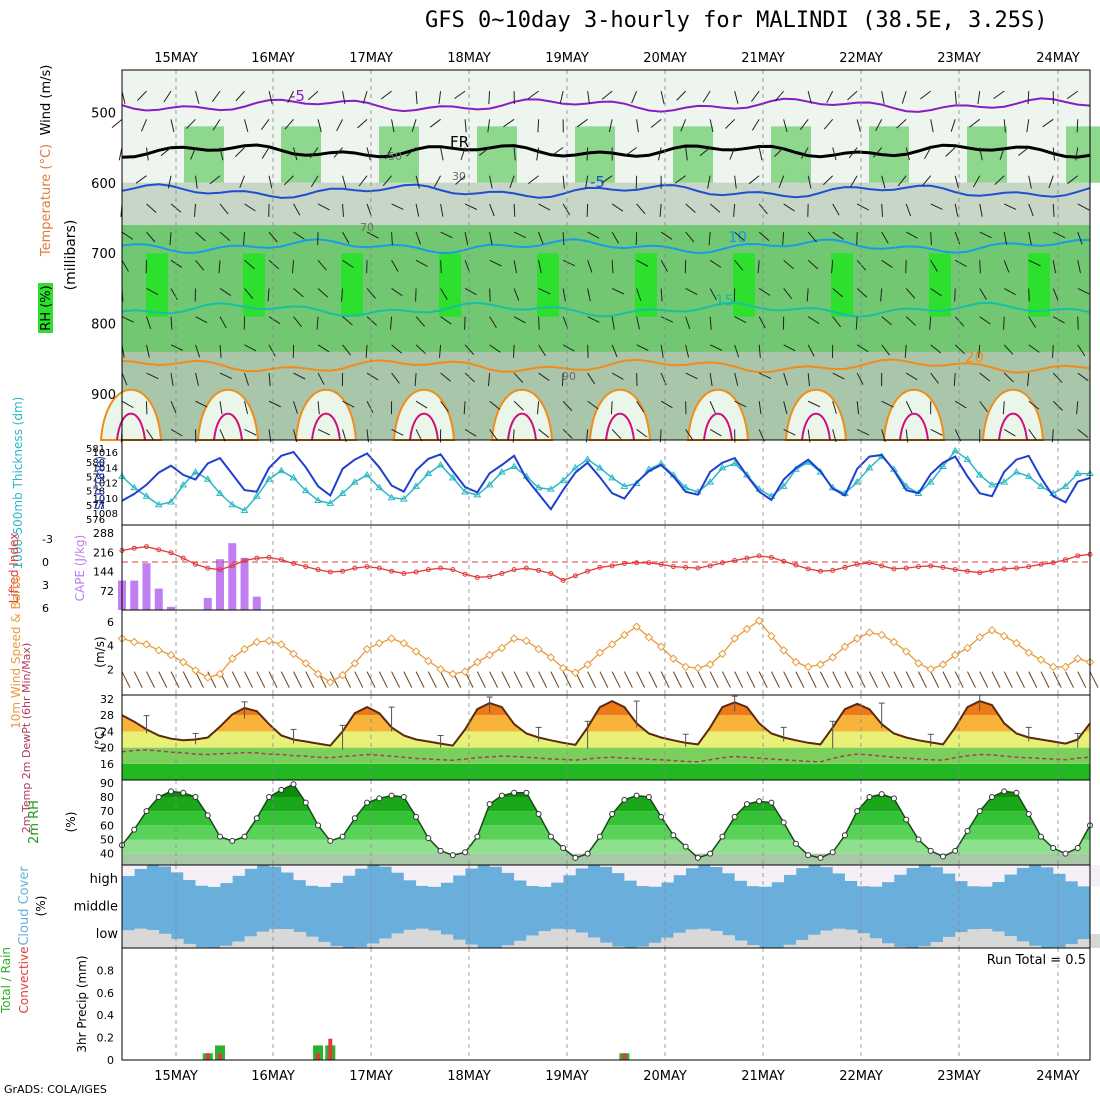  Describe the element at coordinates (665, 58) in the screenshot. I see `day-label-top: 20MAY` at that location.